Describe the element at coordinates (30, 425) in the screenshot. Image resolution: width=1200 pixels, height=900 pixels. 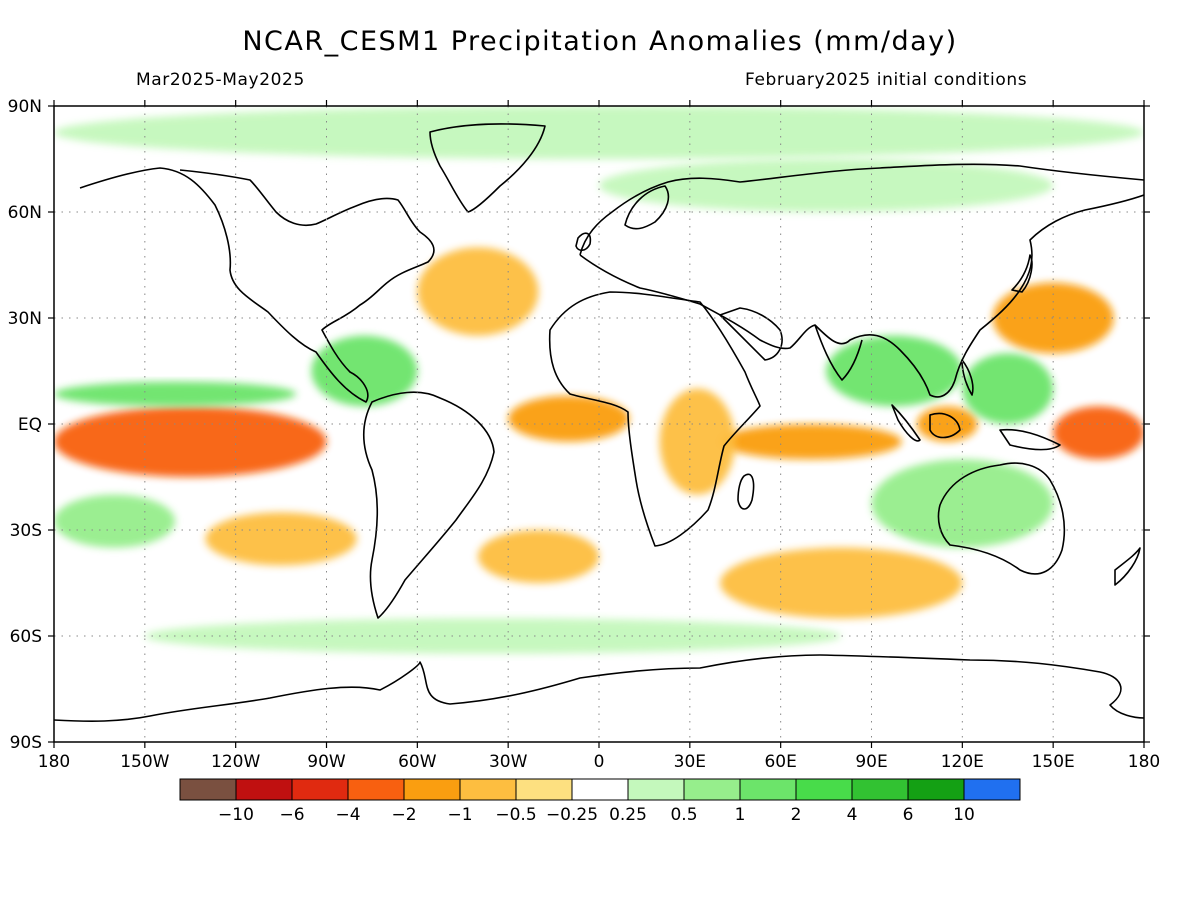
I see `lat-tick-label: EQ` at that location.